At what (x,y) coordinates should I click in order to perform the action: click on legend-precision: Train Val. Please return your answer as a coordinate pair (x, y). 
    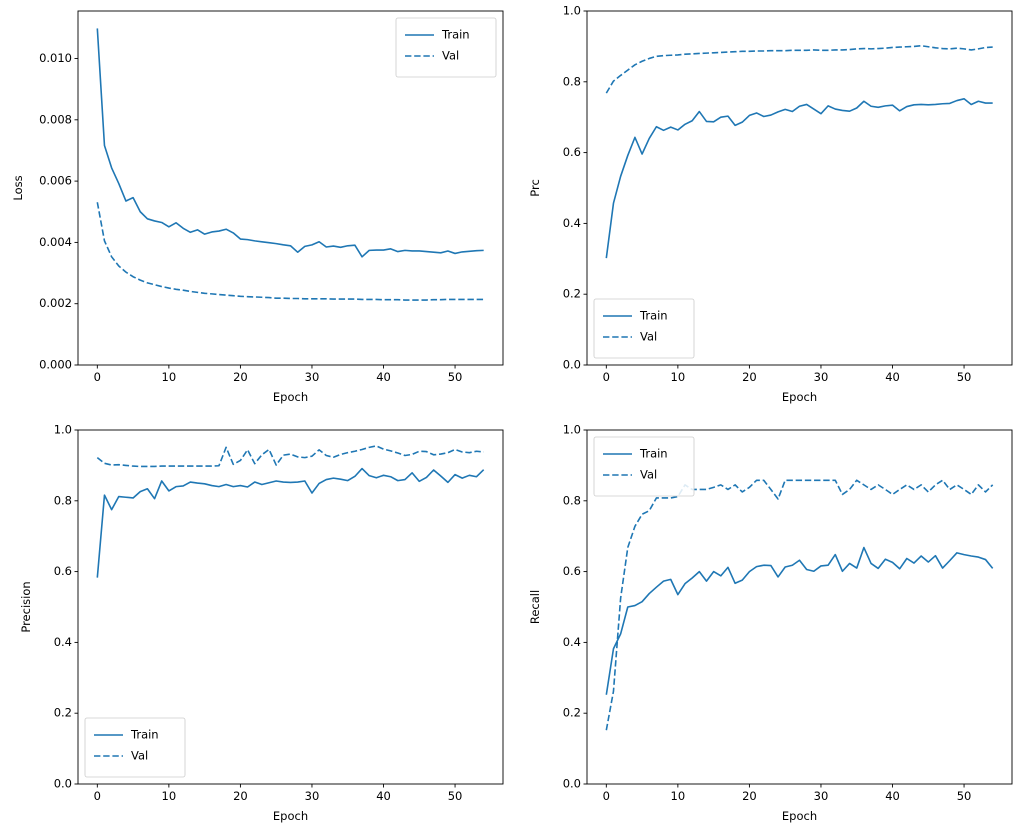
    Looking at the image, I should click on (135, 747).